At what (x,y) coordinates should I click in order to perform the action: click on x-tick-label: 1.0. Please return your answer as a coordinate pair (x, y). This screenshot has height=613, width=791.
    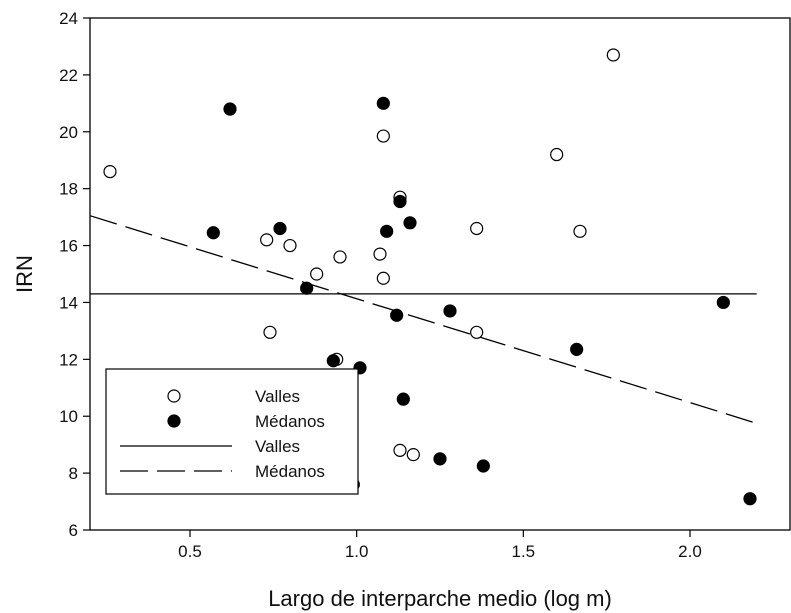
    Looking at the image, I should click on (357, 551).